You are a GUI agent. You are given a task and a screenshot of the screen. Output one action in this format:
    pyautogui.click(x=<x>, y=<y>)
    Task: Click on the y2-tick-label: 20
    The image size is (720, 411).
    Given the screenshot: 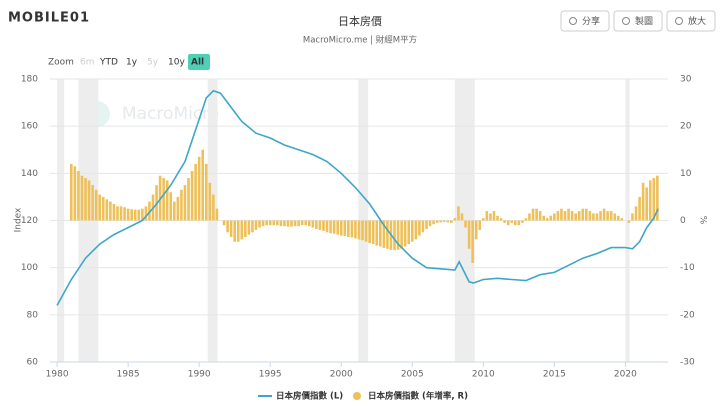 What is the action you would take?
    pyautogui.click(x=686, y=127)
    